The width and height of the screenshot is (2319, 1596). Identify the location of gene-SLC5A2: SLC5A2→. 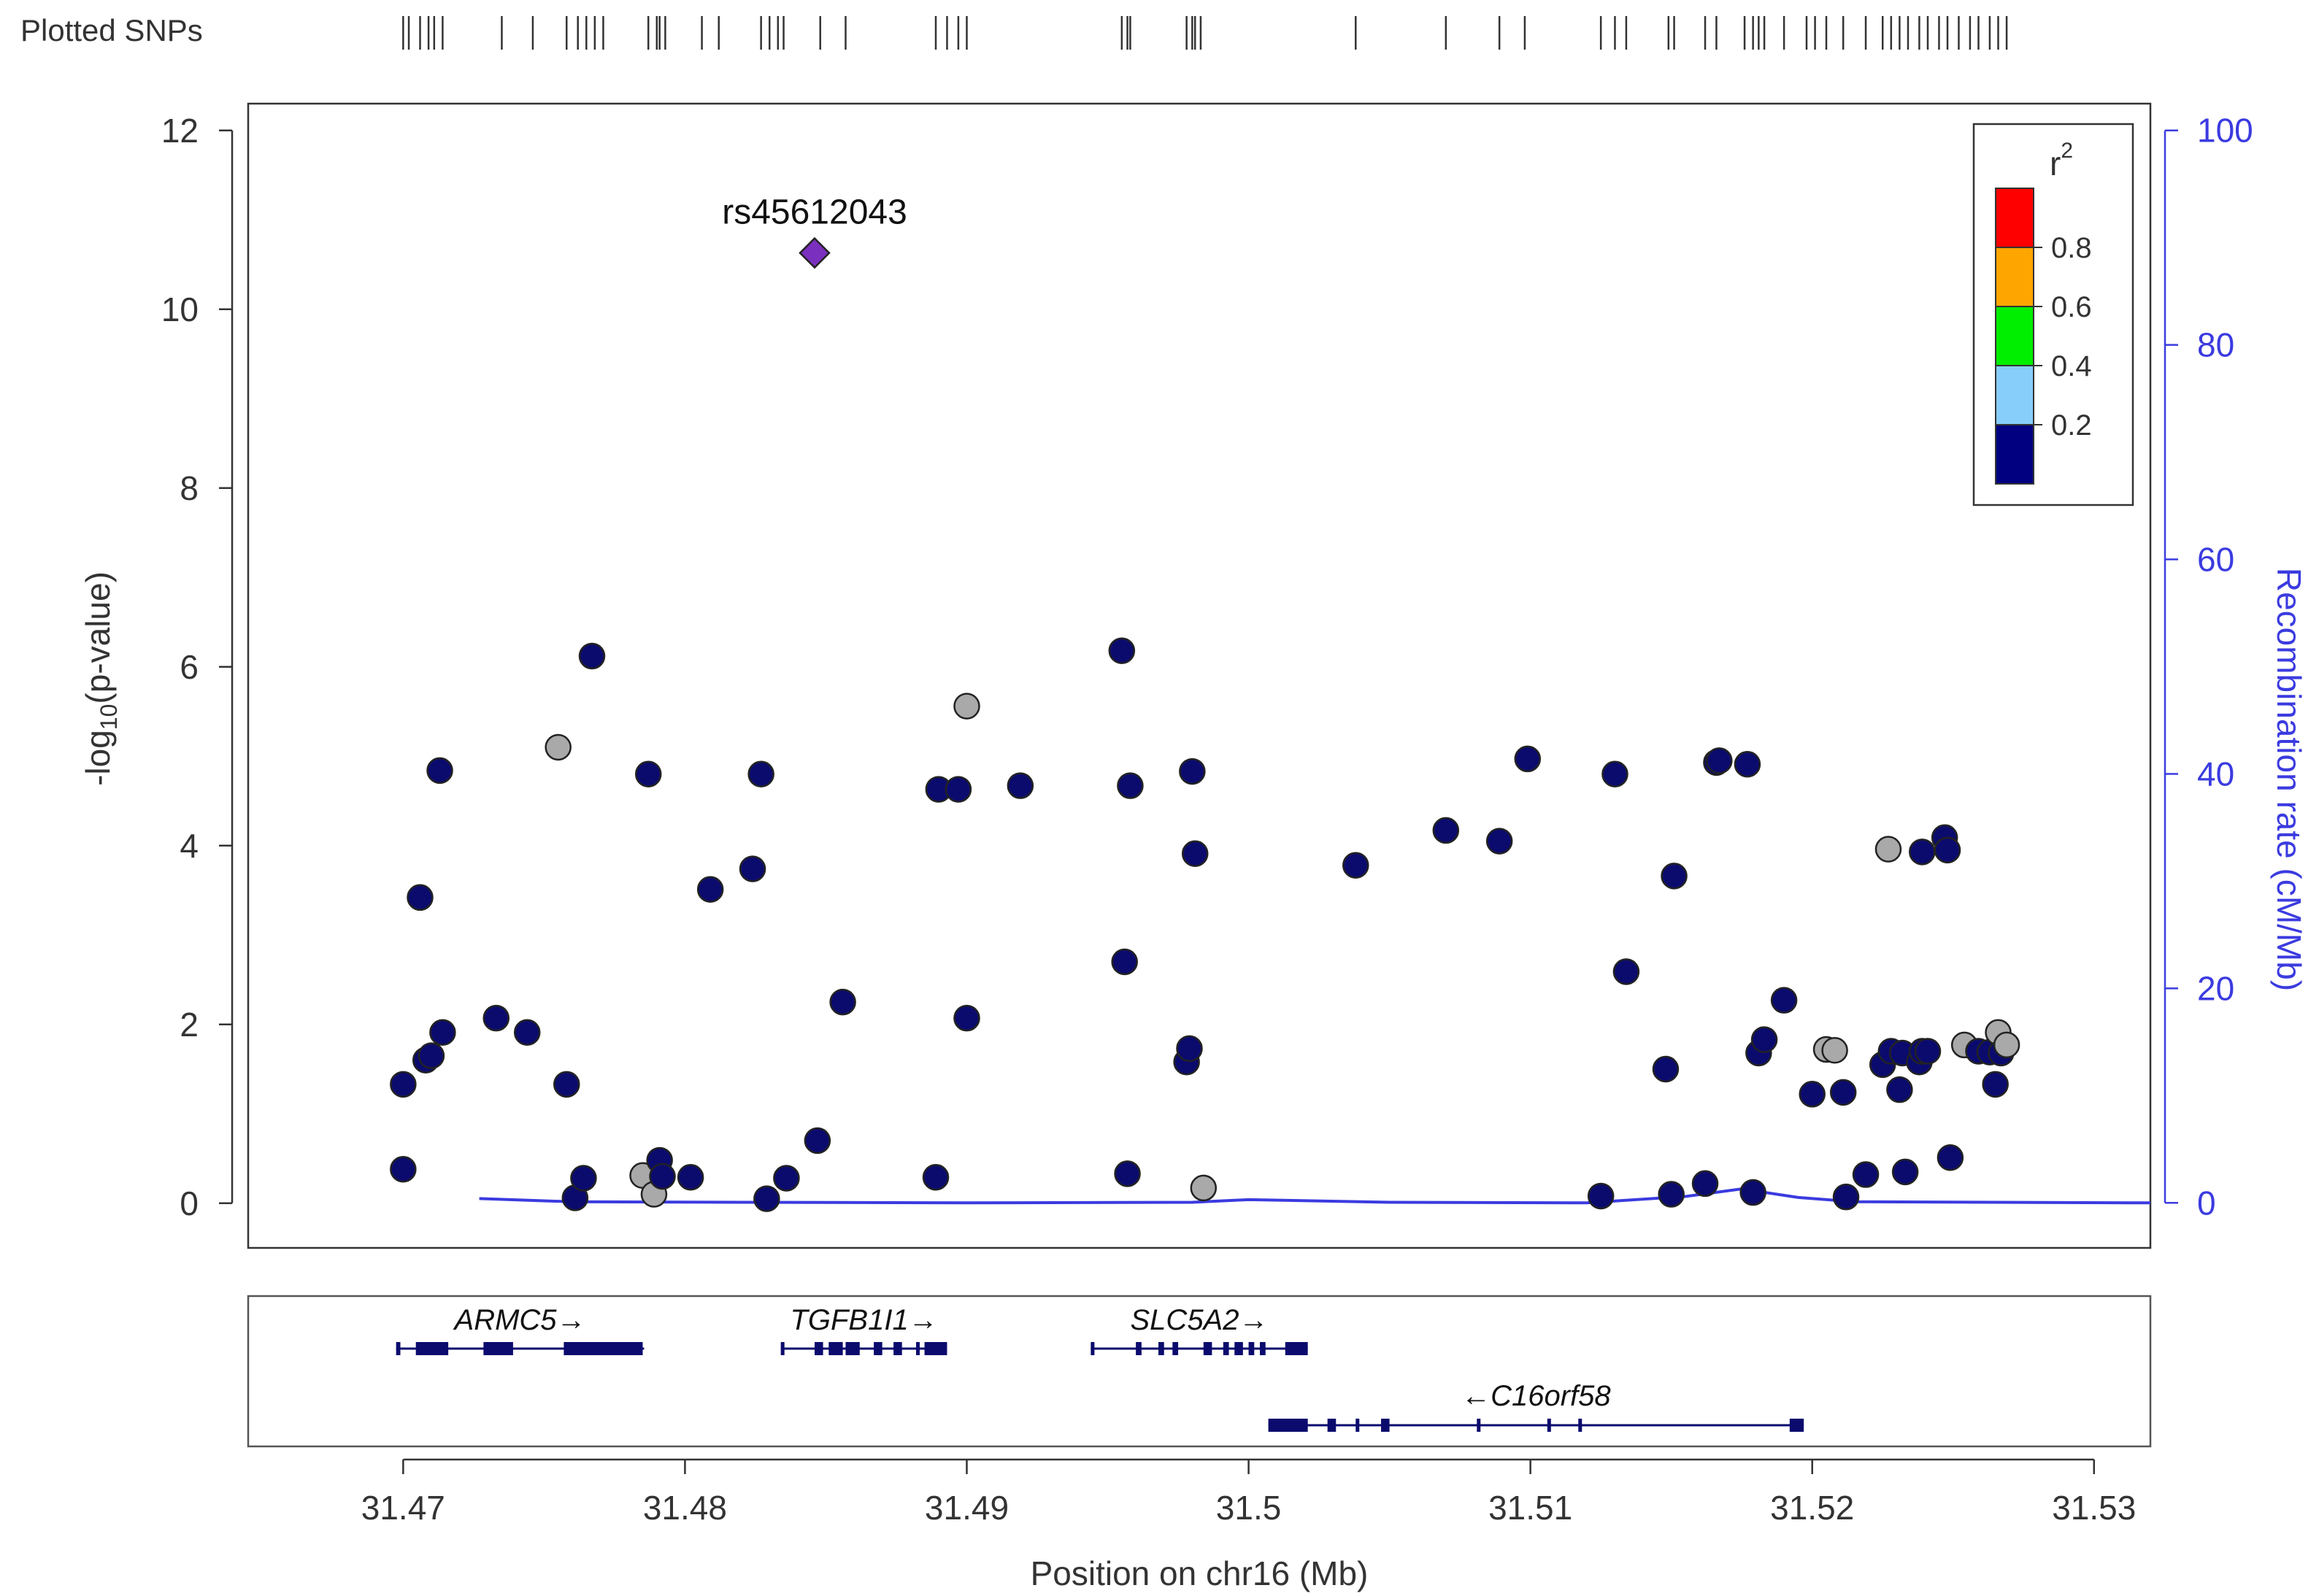
(1199, 1329).